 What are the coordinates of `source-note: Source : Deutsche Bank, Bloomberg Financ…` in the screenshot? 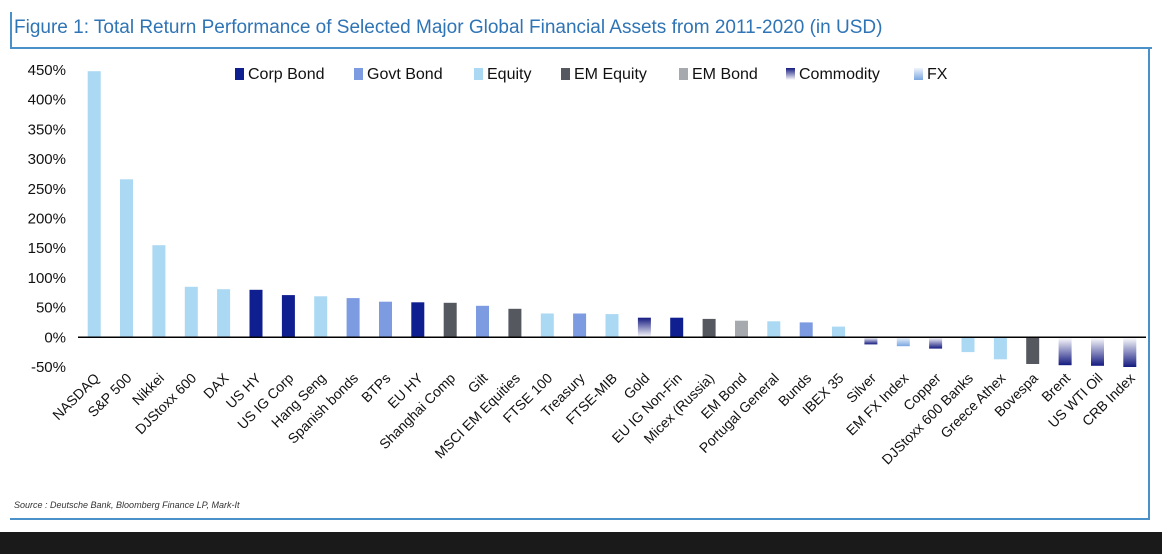 It's located at (127, 505).